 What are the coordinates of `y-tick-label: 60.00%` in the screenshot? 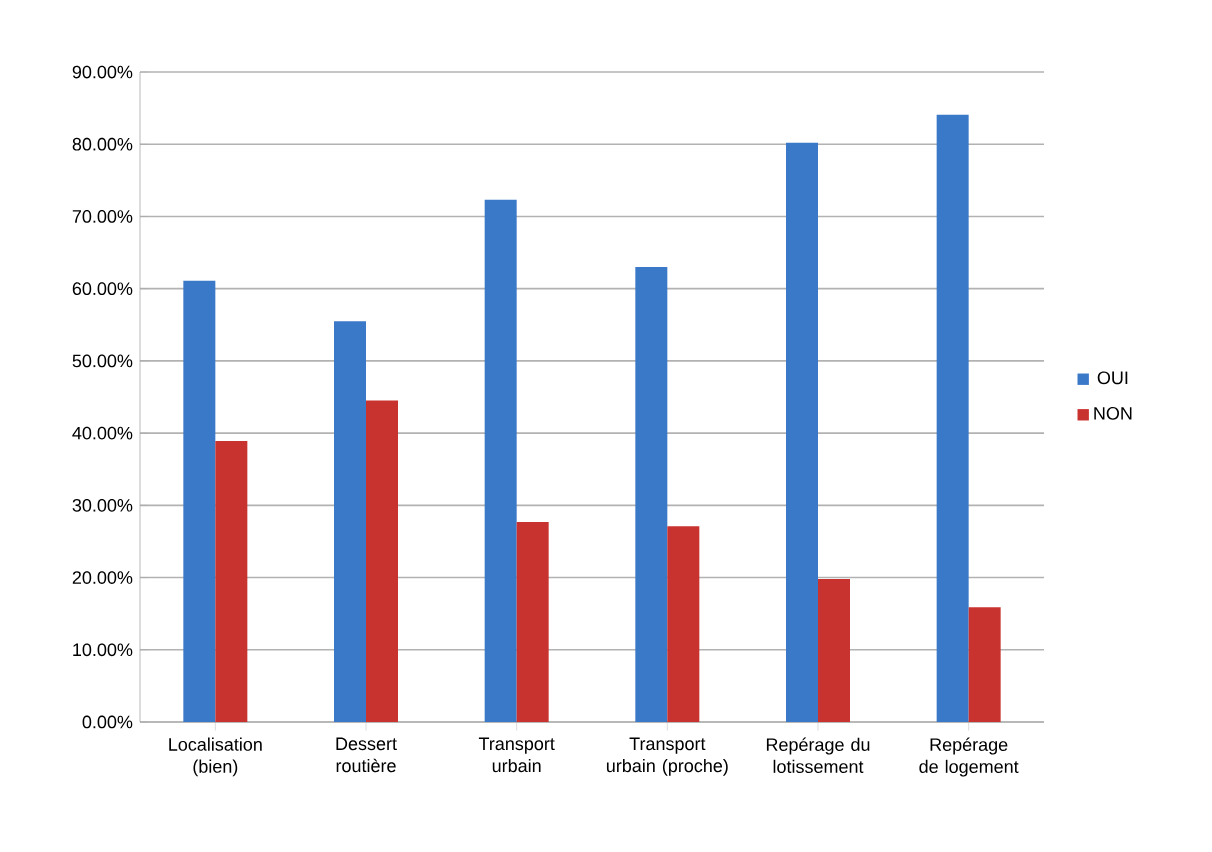 It's located at (102, 289).